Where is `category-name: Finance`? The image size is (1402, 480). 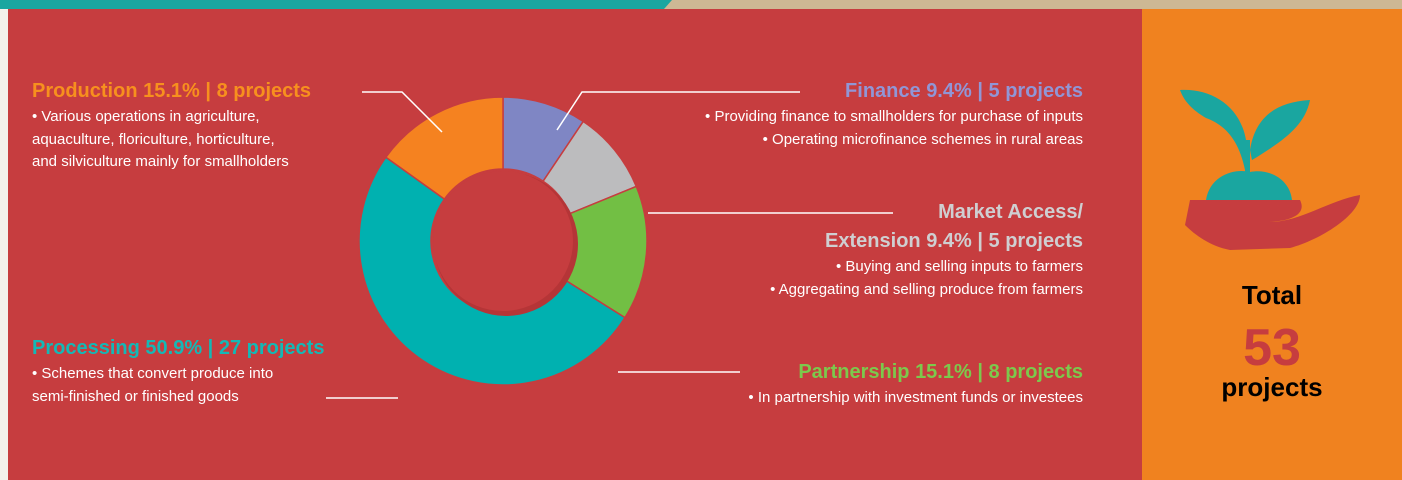 category-name: Finance is located at coordinates (883, 91).